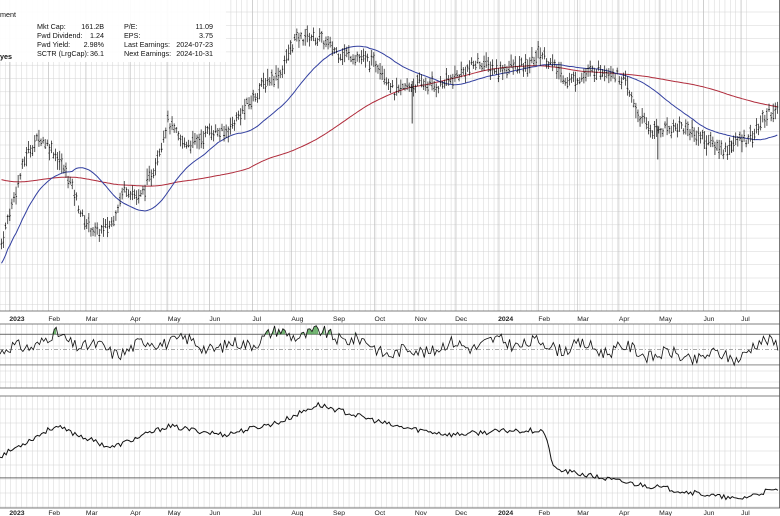  I want to click on x-axis-label-bottom: Sep, so click(339, 513).